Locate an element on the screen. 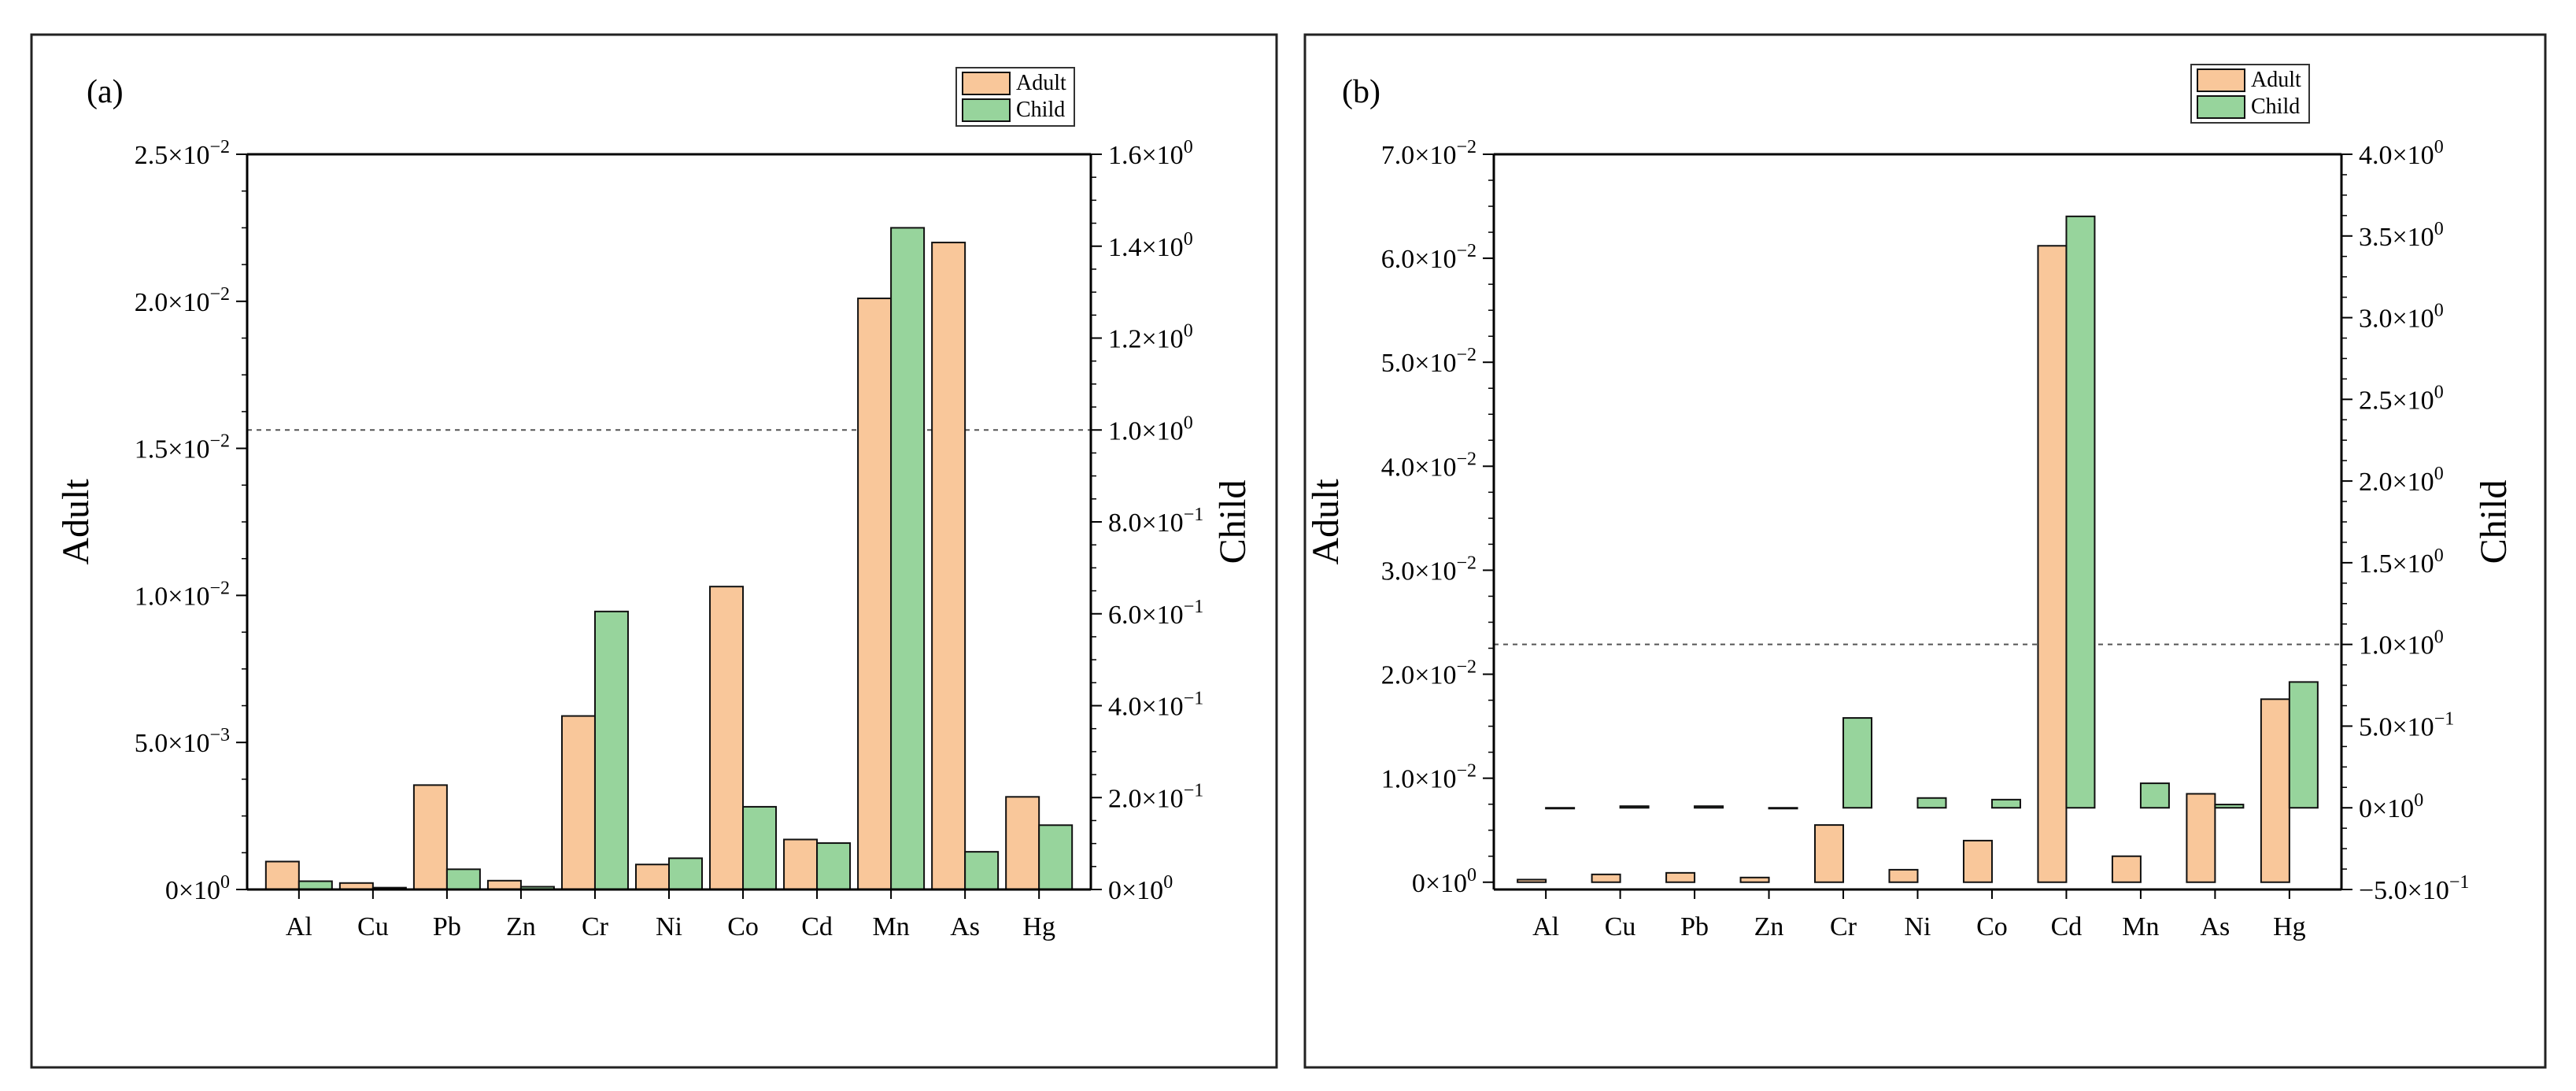 This screenshot has width=2576, height=1091. adult-bar-as is located at coordinates (2201, 838).